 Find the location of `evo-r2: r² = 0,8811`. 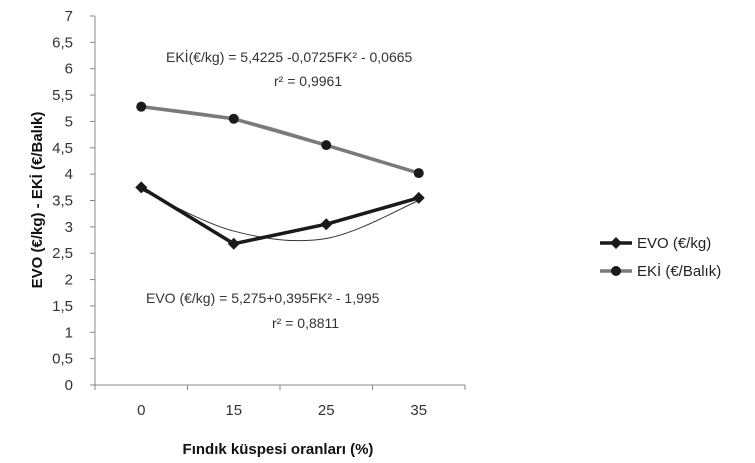

evo-r2: r² = 0,8811 is located at coordinates (305, 323).